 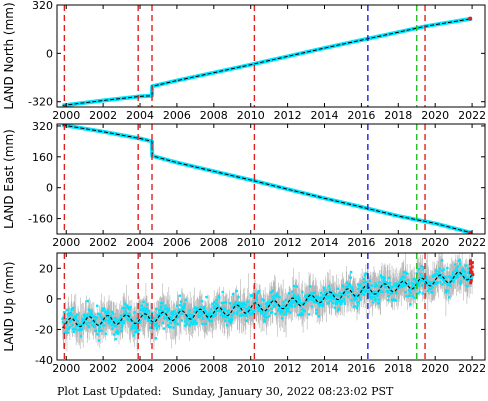 I want to click on y-tick-label: -40, so click(x=44, y=360).